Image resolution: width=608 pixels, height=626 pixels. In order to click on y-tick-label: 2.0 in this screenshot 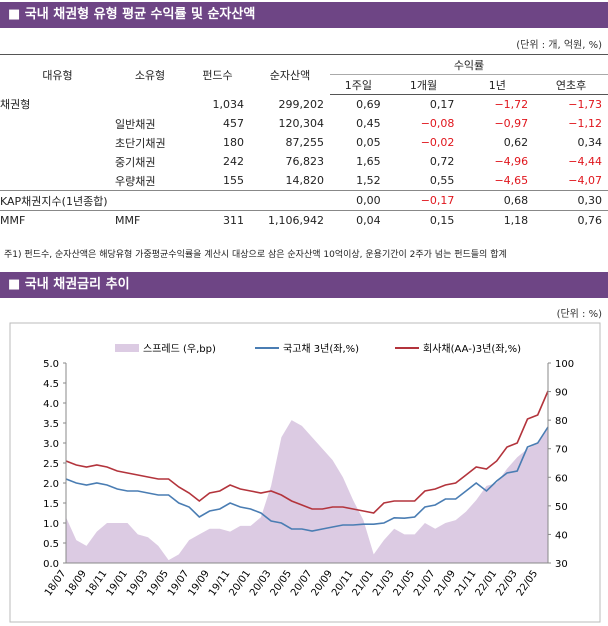, I will do `click(51, 484)`.